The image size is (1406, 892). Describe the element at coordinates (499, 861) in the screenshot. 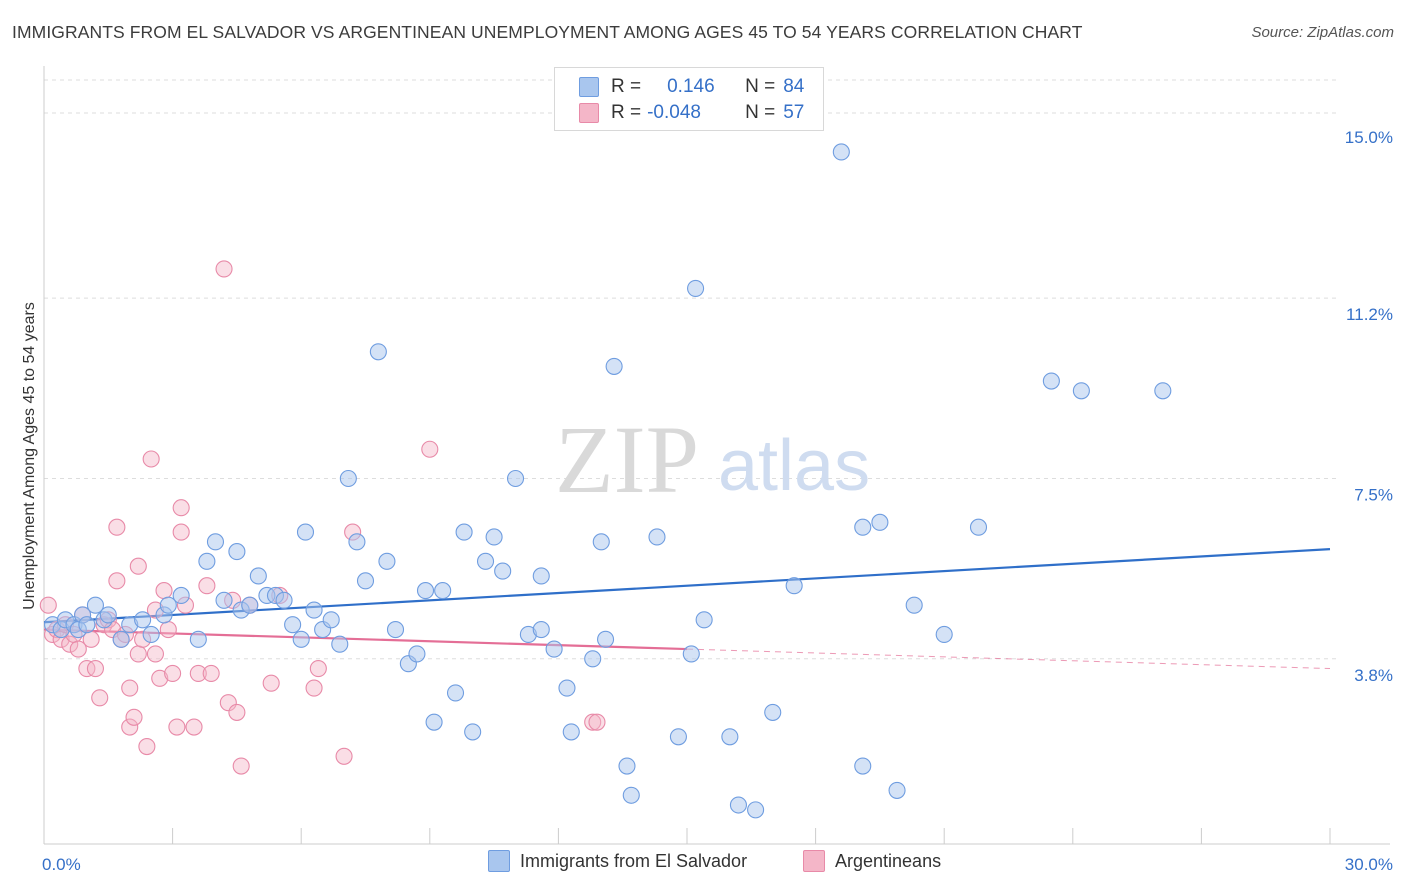

I see `bottom-legend-swatch-blue` at that location.